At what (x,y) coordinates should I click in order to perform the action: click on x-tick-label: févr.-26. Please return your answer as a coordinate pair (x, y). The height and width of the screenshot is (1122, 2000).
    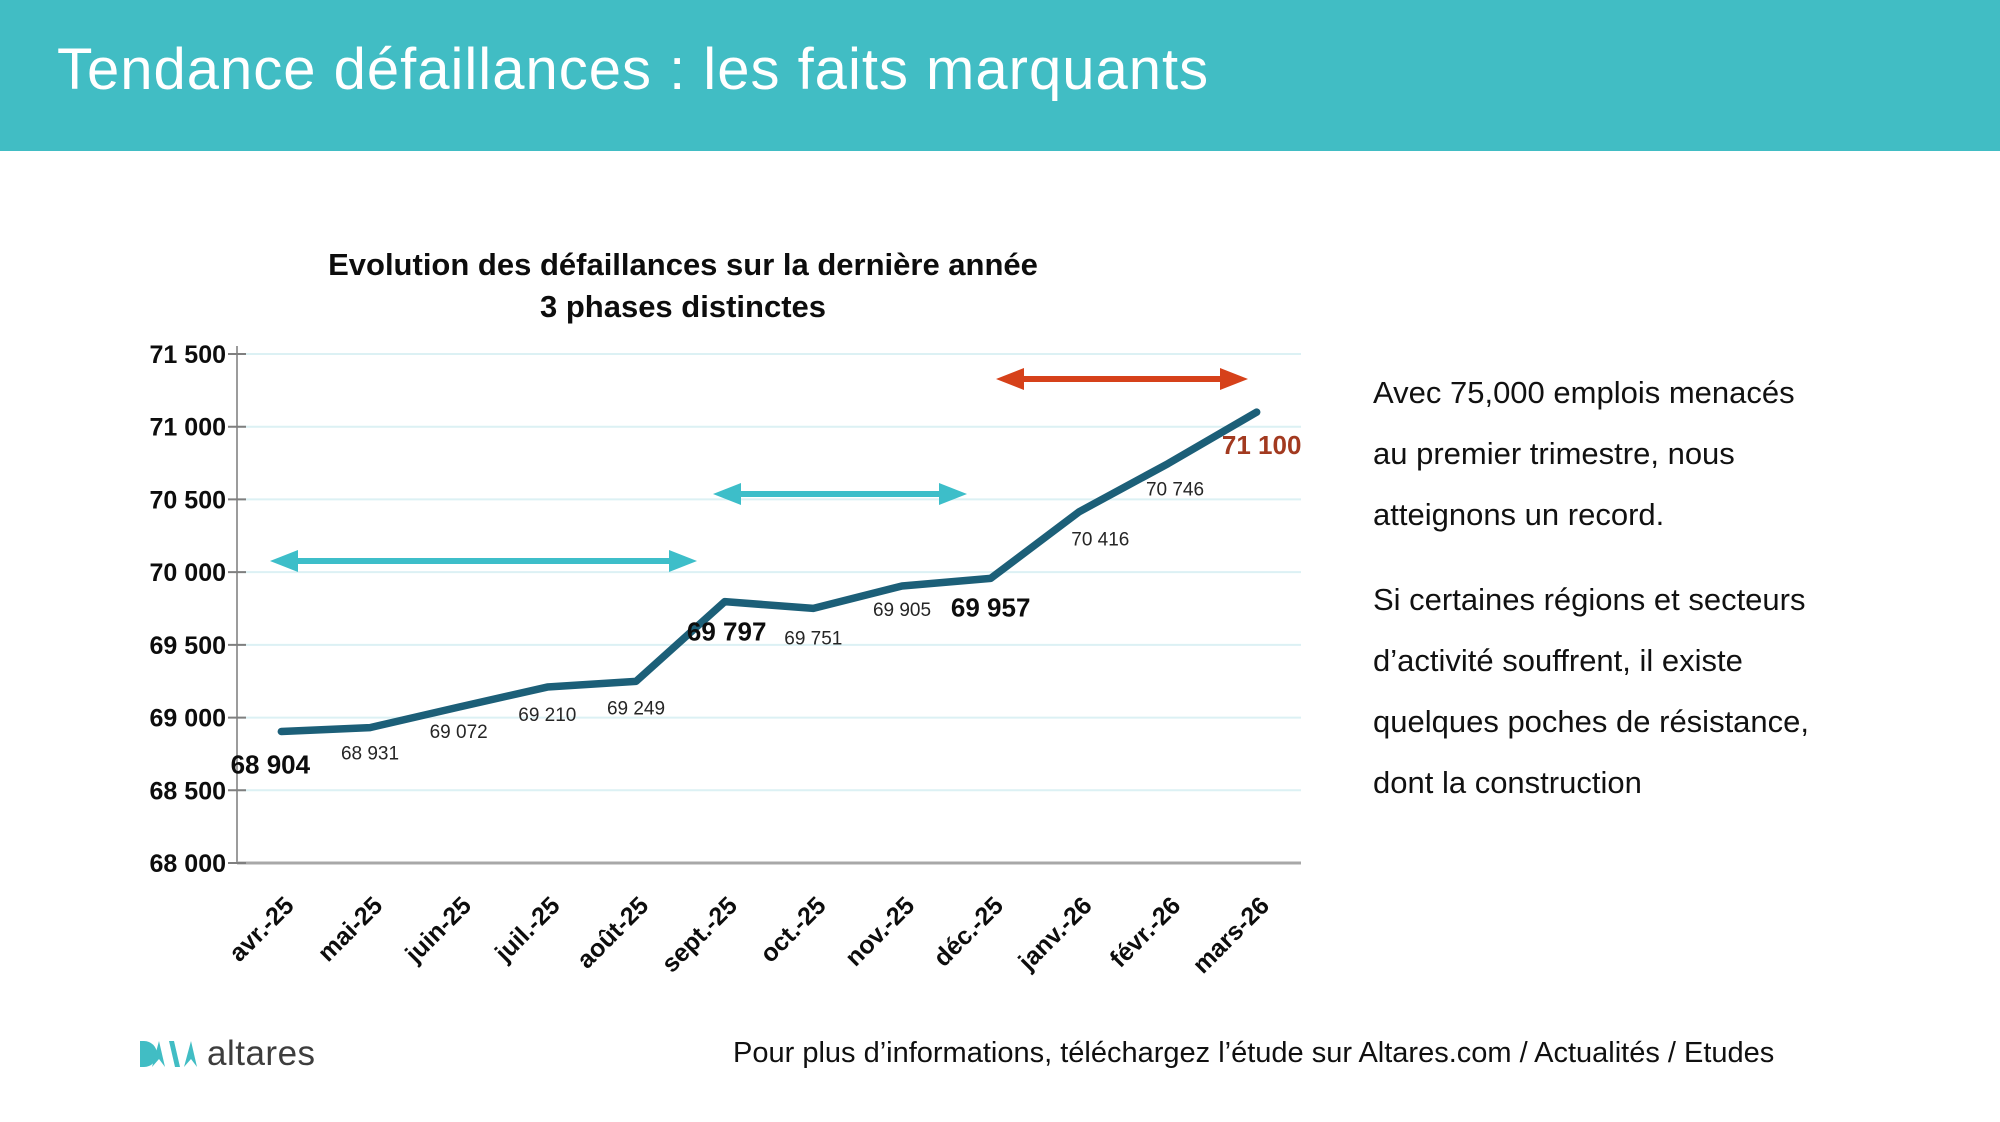
    Looking at the image, I should click on (1146, 932).